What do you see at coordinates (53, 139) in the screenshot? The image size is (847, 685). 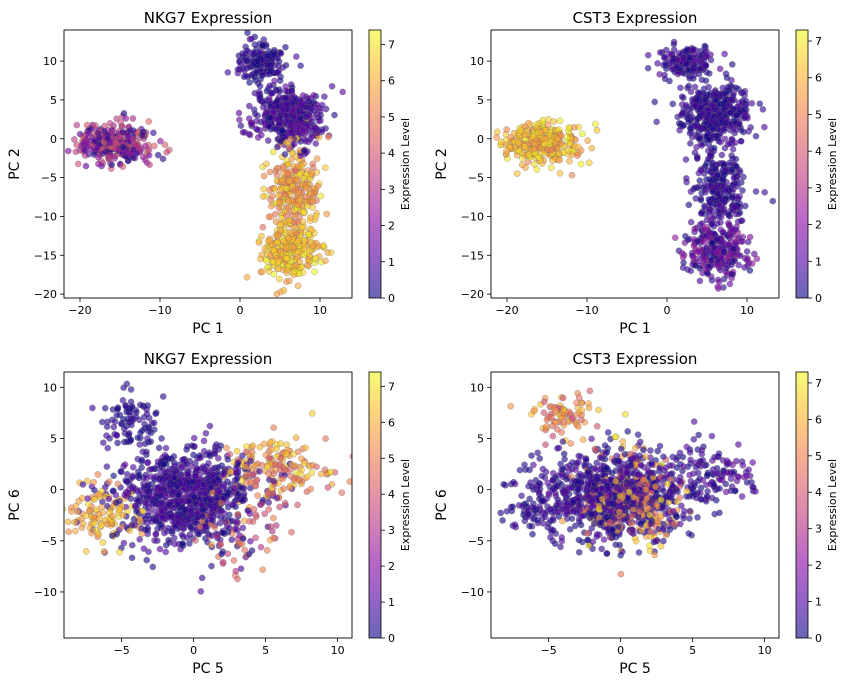 I see `y-tick-label: 0` at bounding box center [53, 139].